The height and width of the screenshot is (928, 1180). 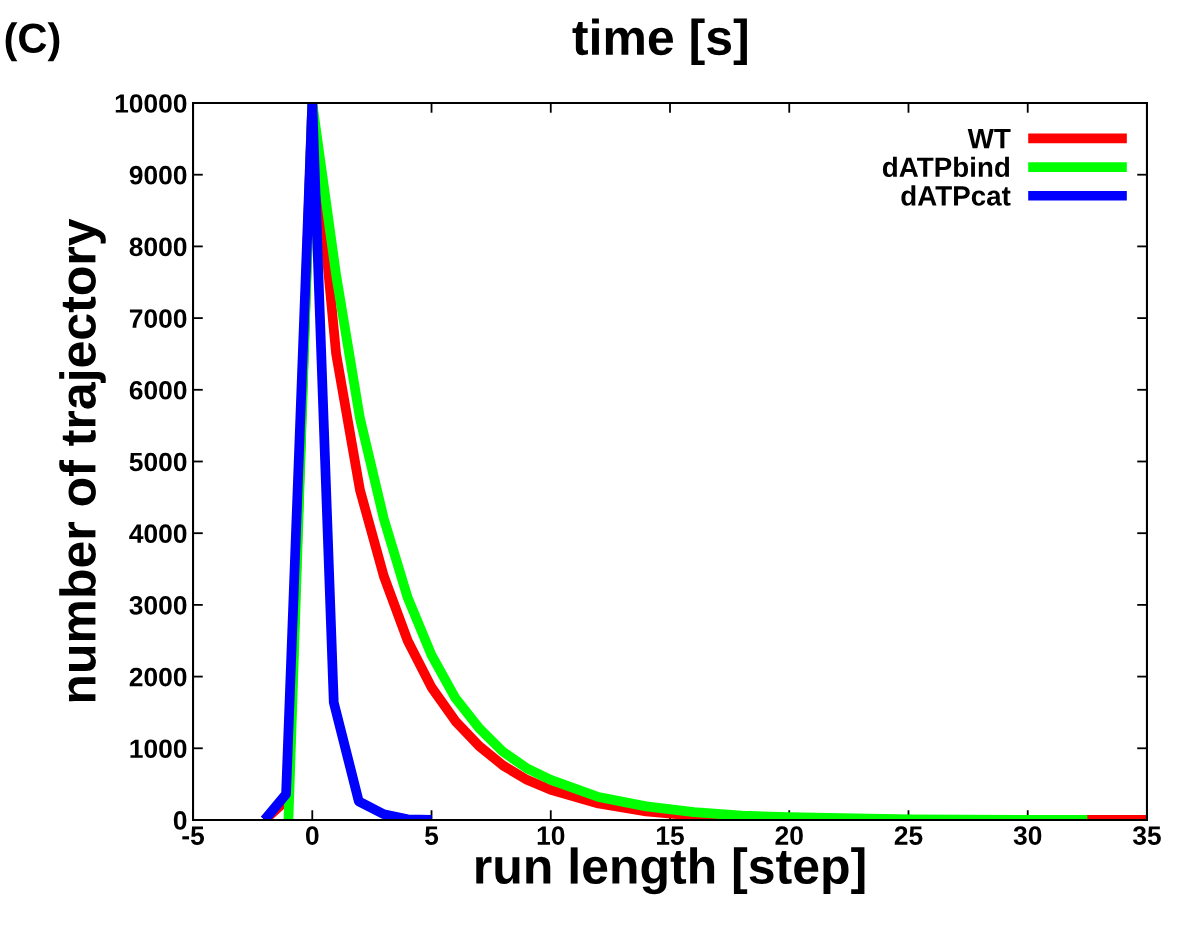 I want to click on x-tick-label: 30, so click(x=1027, y=835).